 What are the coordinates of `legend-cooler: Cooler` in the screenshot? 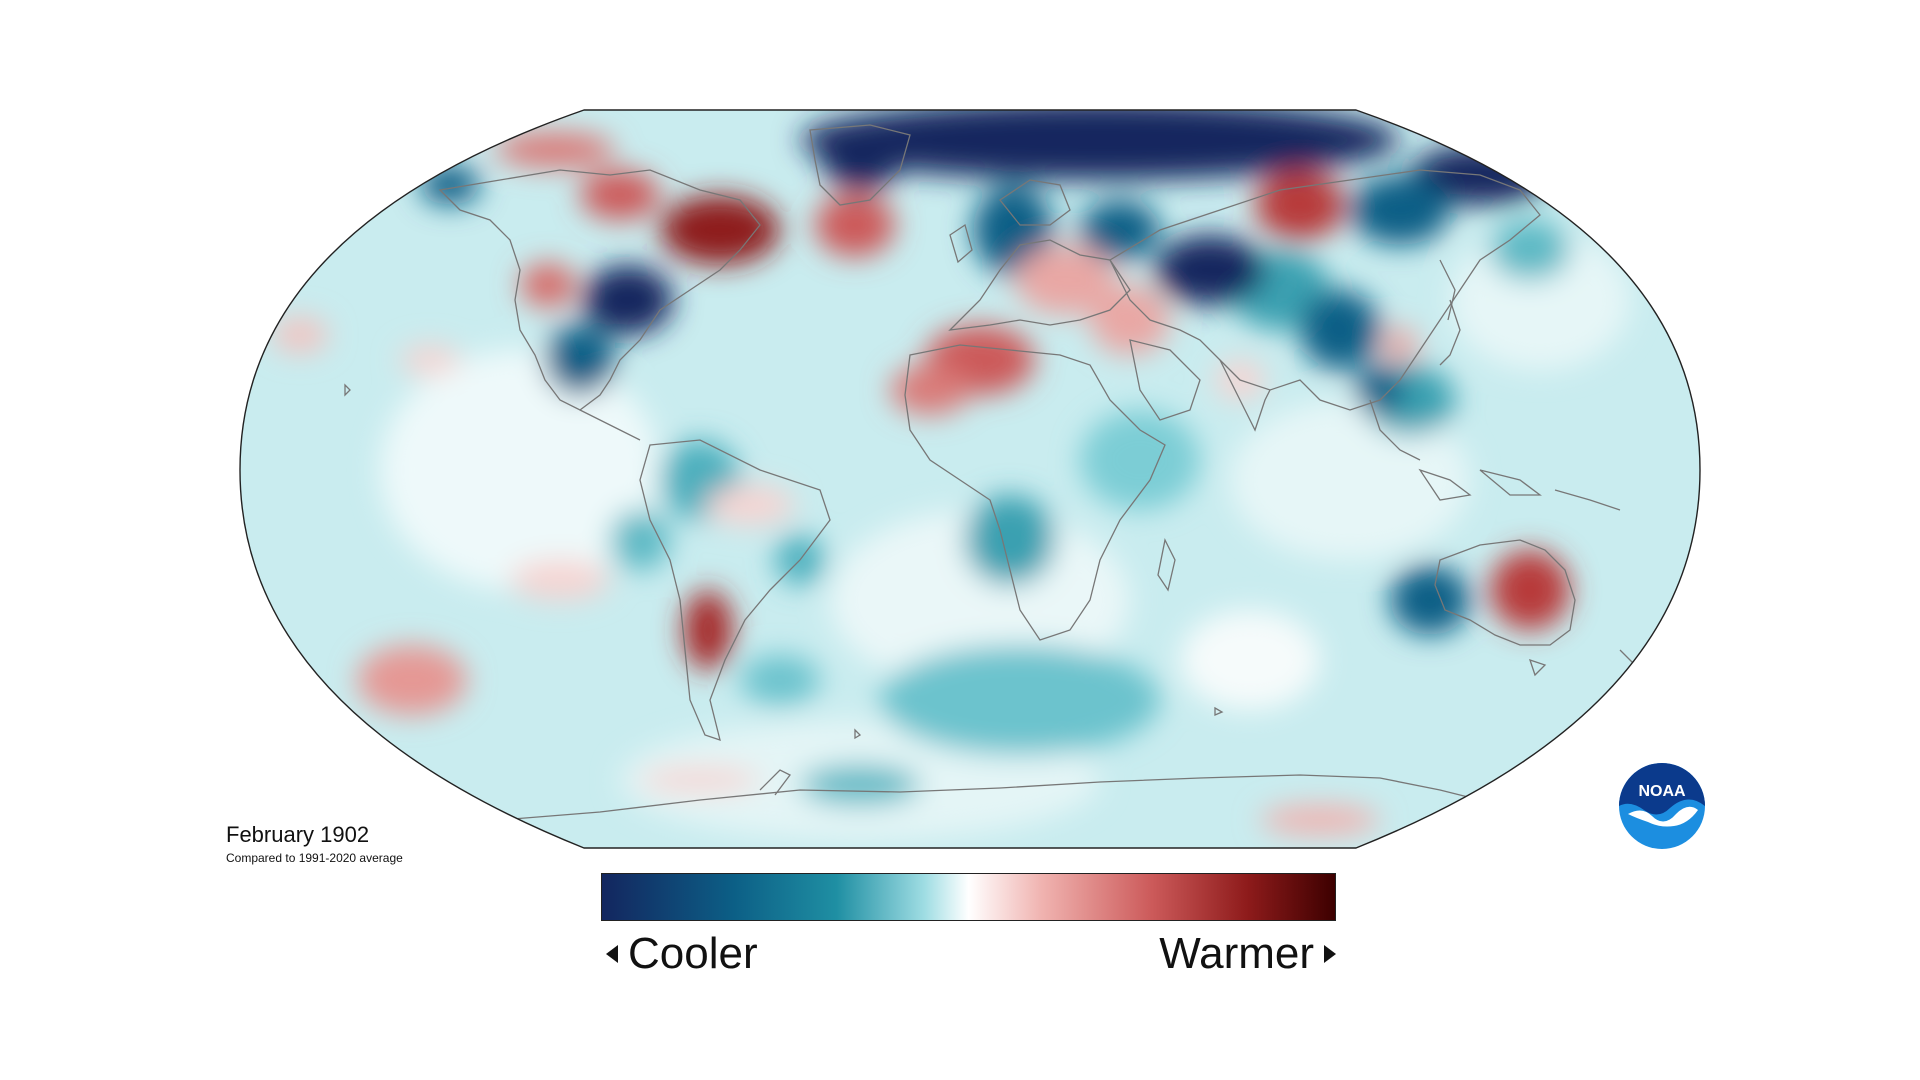 It's located at (682, 954).